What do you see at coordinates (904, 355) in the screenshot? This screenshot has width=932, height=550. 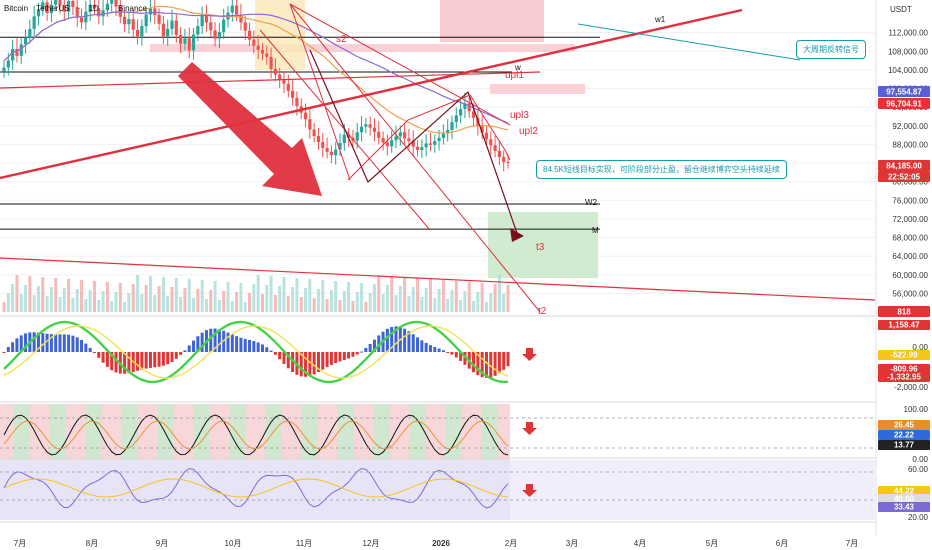 I see `macd-badge: -522.99` at bounding box center [904, 355].